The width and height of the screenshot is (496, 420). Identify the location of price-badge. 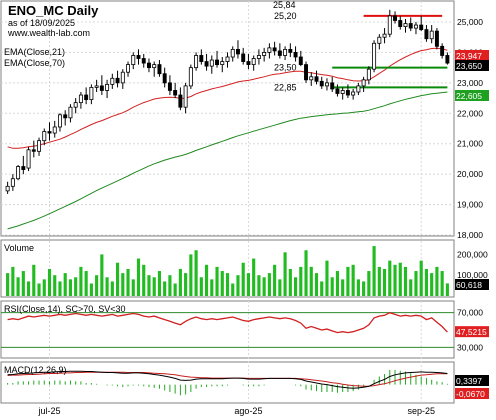
(472, 55).